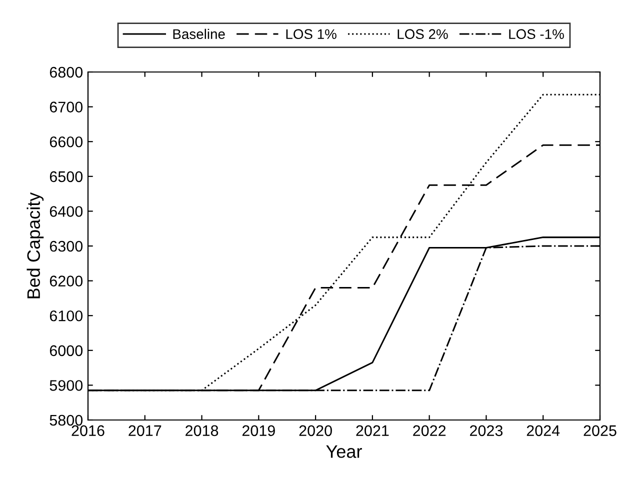 This screenshot has width=627, height=477. What do you see at coordinates (258, 430) in the screenshot?
I see `x-tick-label: 2019` at bounding box center [258, 430].